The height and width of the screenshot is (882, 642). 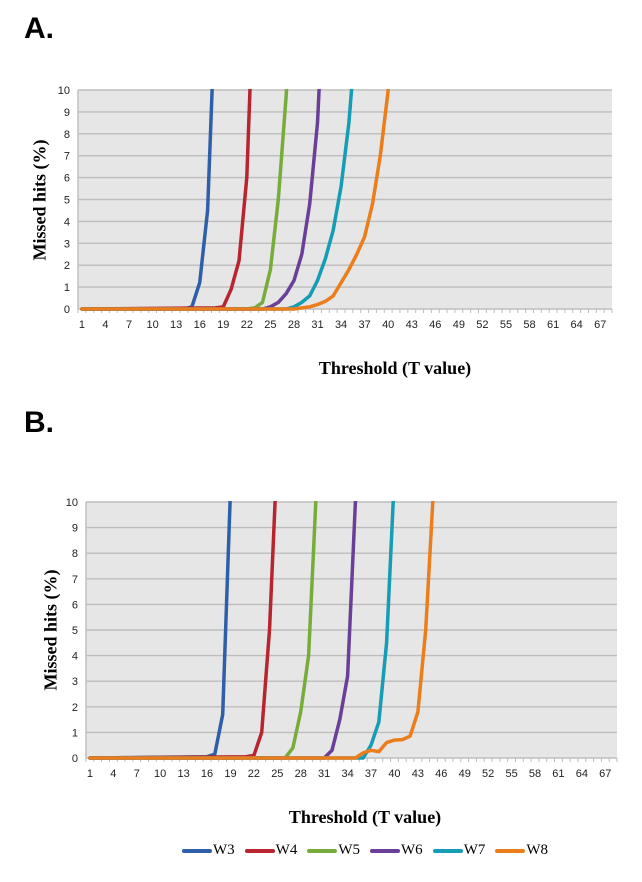 I want to click on legend-item-w7: W7, so click(x=459, y=850).